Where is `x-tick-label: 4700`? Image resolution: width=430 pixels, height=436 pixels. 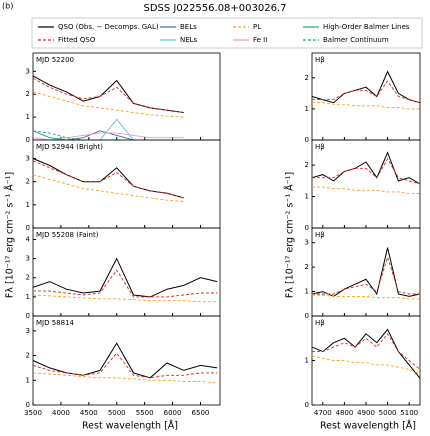 x-tick-label: 4700 is located at coordinates (323, 413).